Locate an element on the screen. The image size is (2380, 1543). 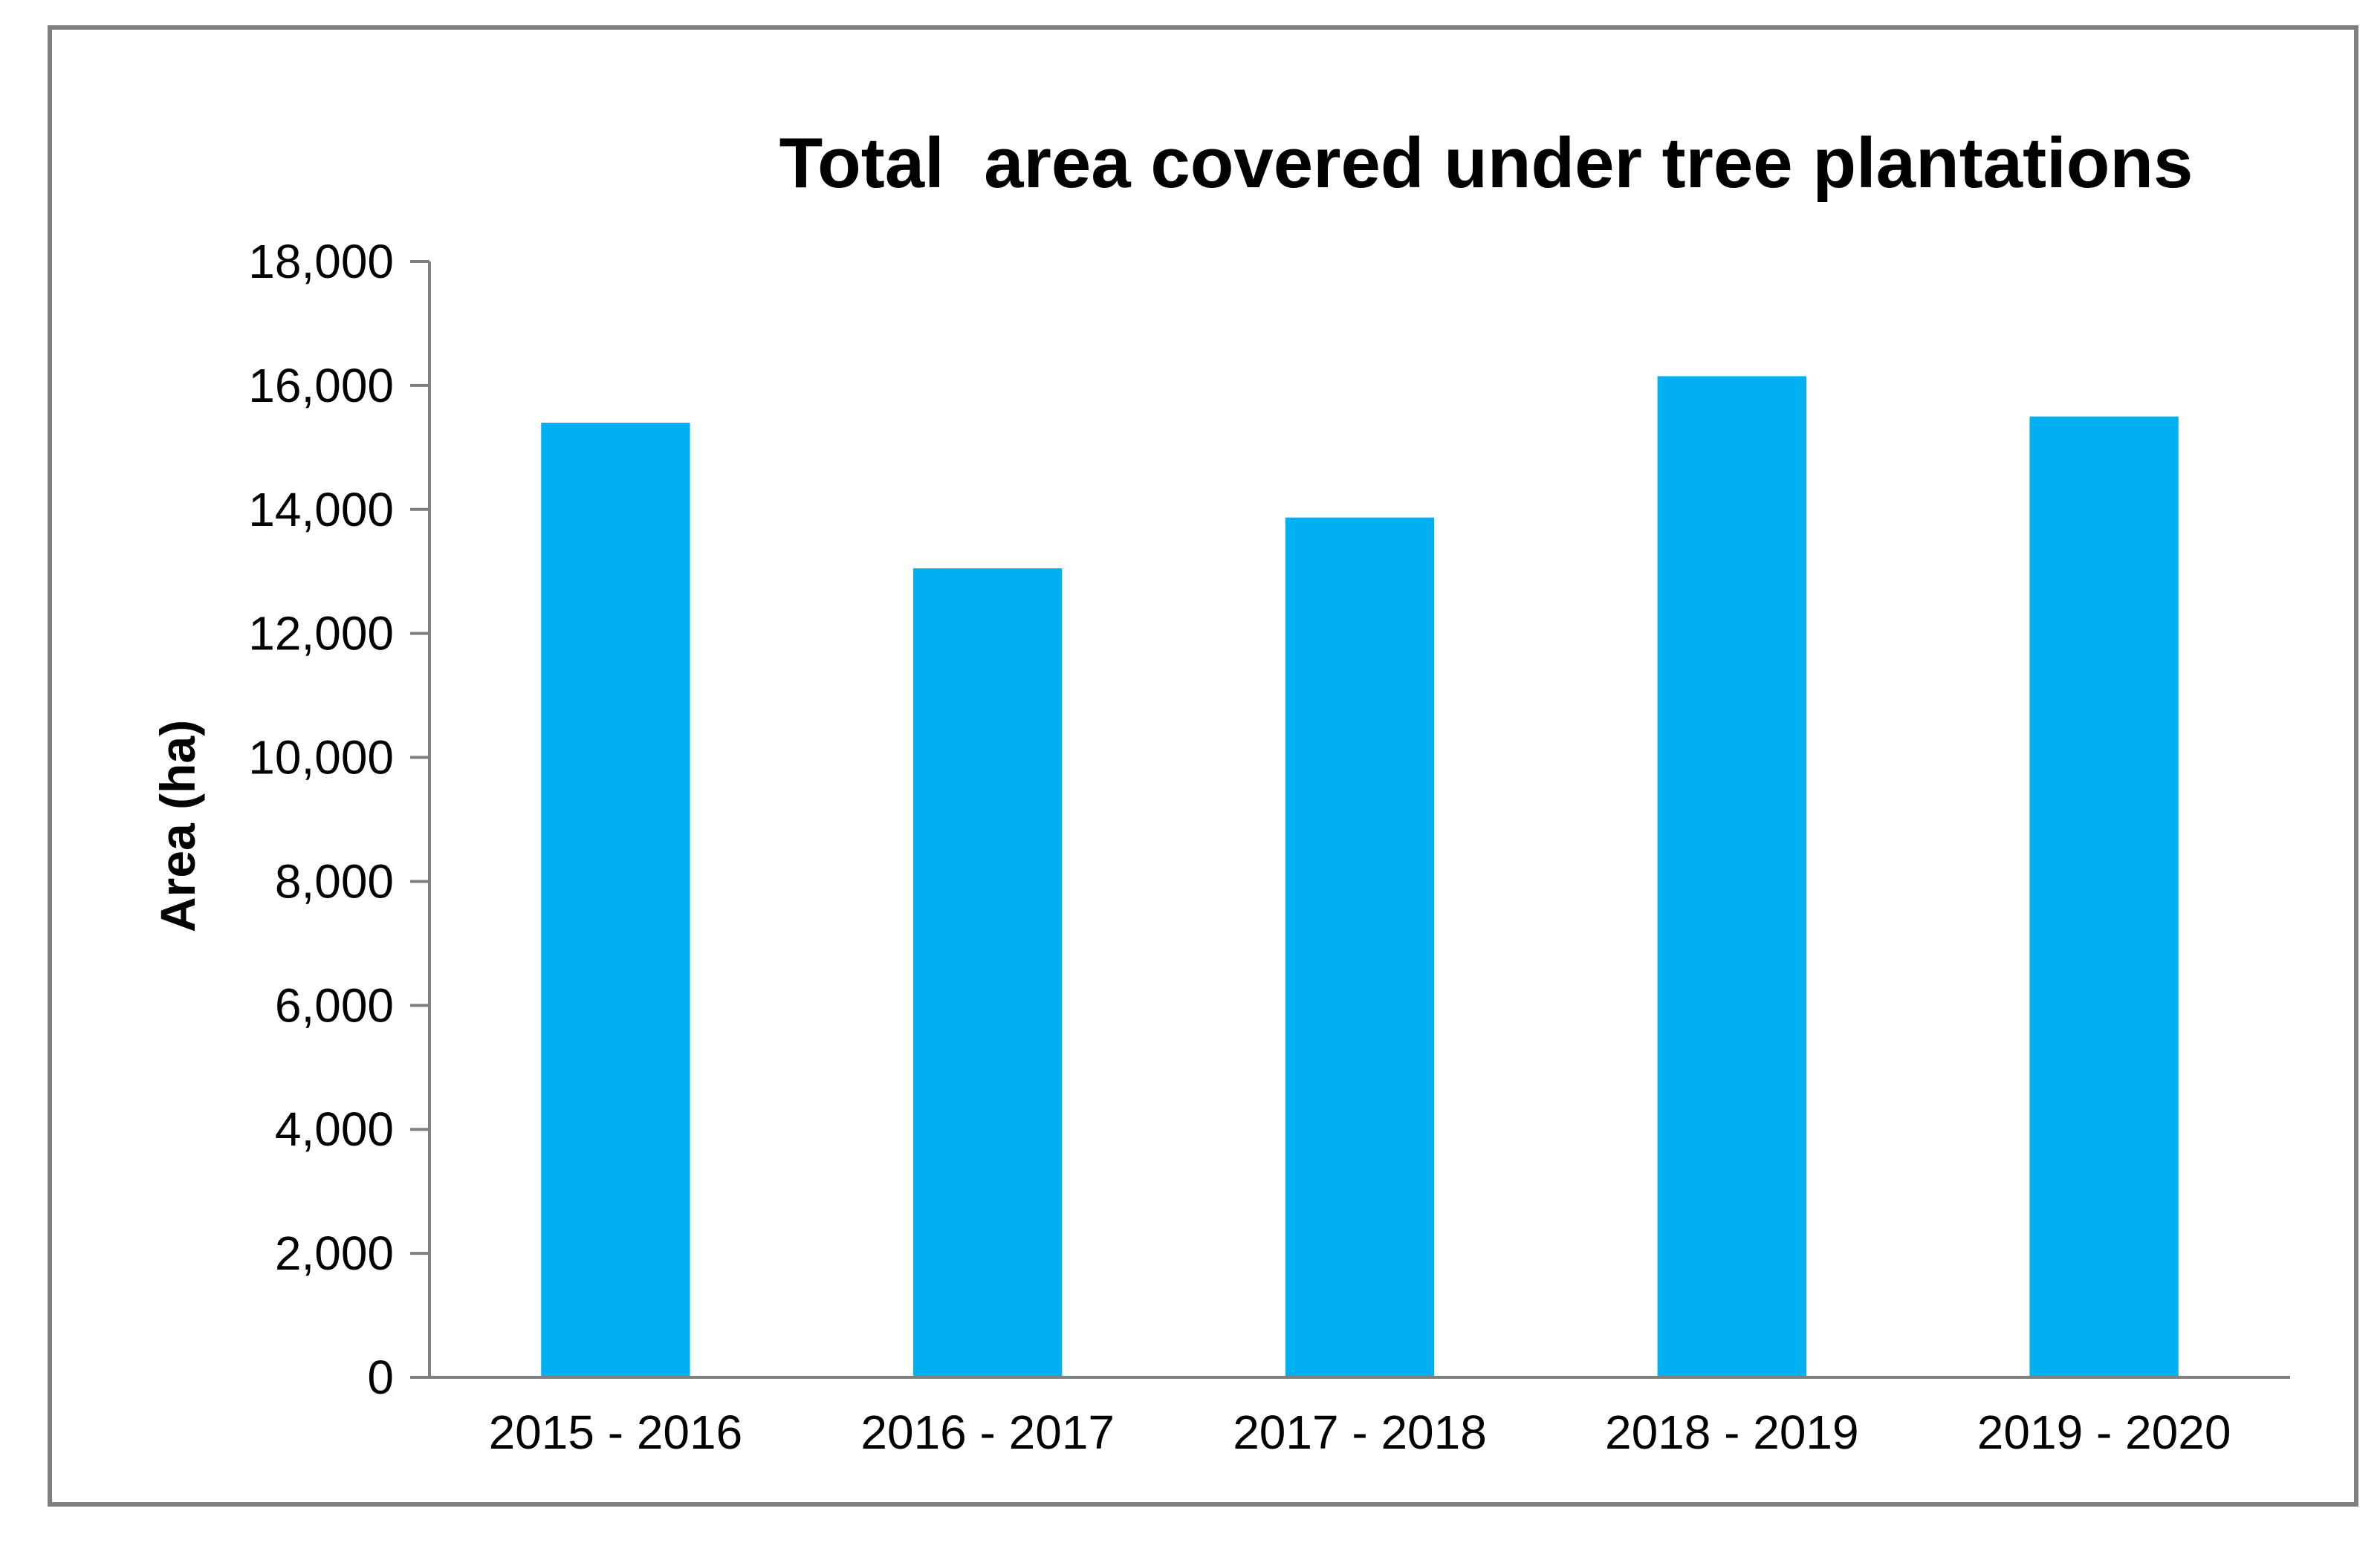
y-tick-label: 6,000 is located at coordinates (334, 1005).